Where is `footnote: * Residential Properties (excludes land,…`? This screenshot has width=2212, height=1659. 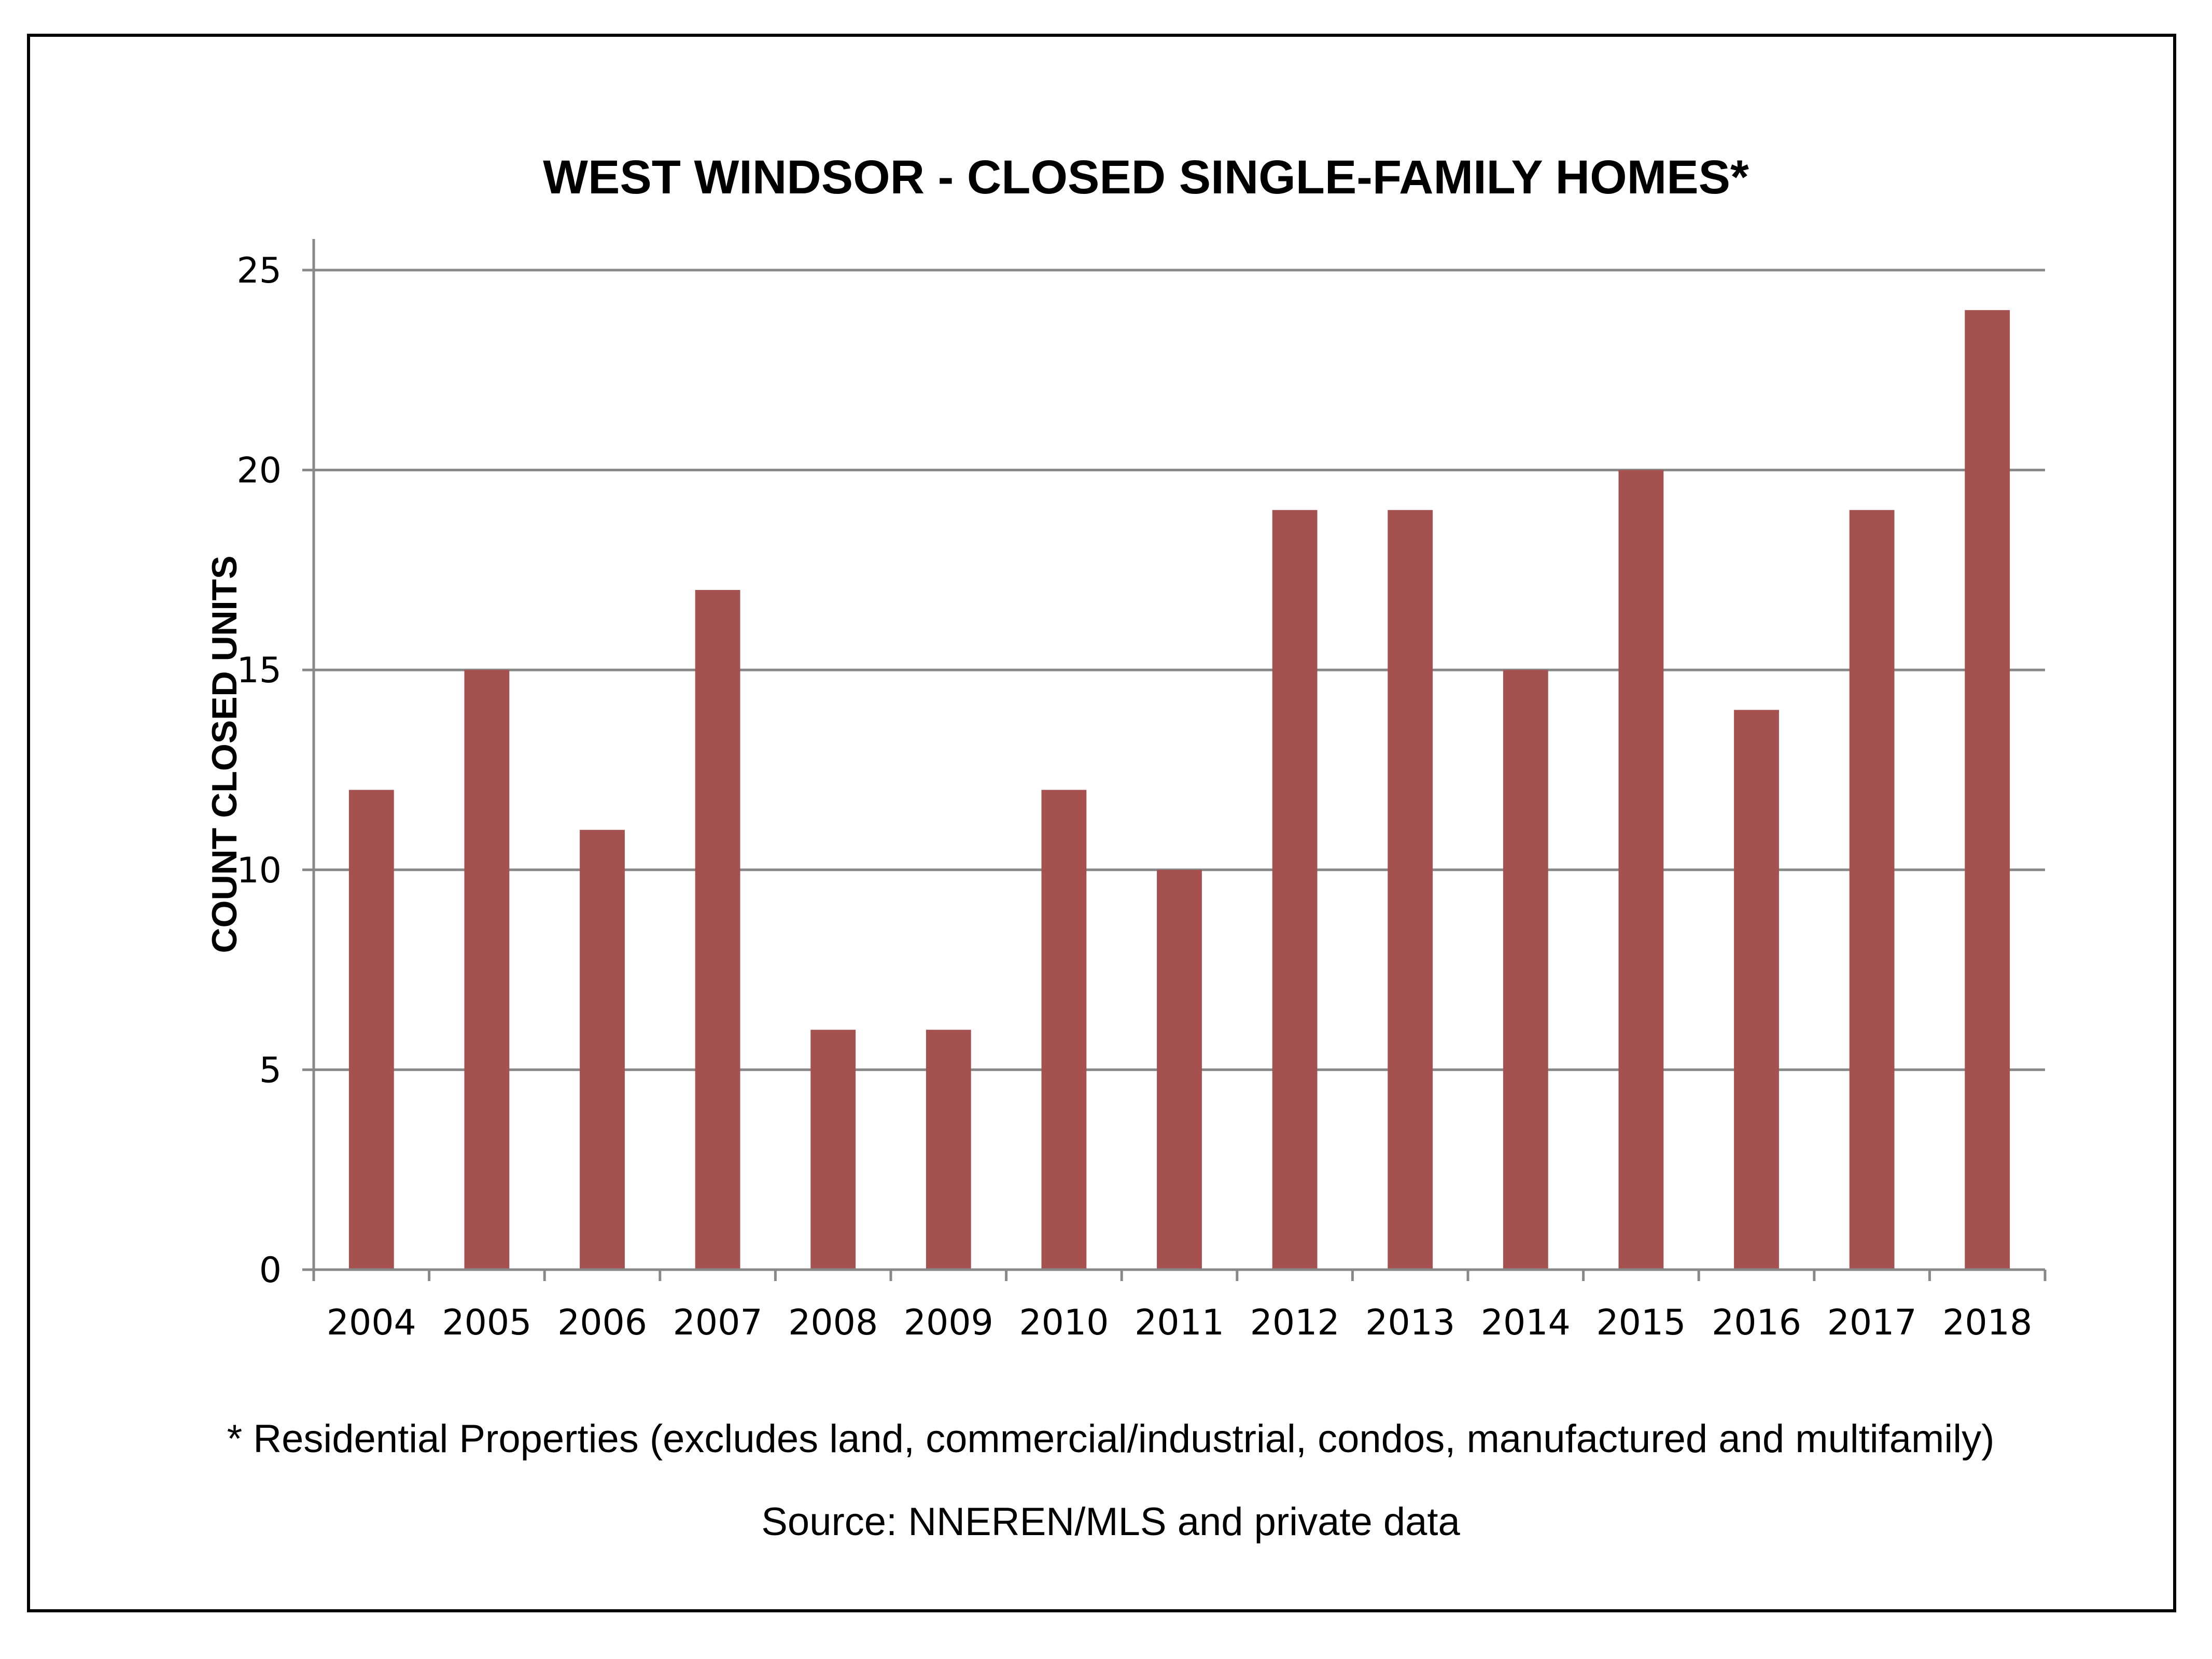
footnote: * Residential Properties (excludes land,… is located at coordinates (1111, 1439).